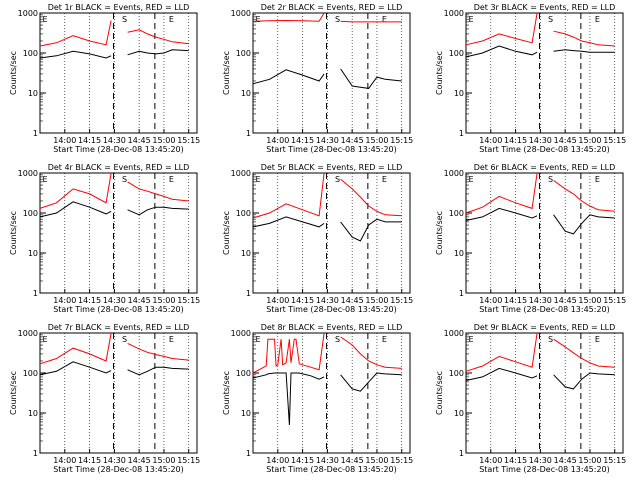 The image size is (640, 480). I want to click on chart-title: Det 4r BLACK = Events, RED = LLD, so click(119, 167).